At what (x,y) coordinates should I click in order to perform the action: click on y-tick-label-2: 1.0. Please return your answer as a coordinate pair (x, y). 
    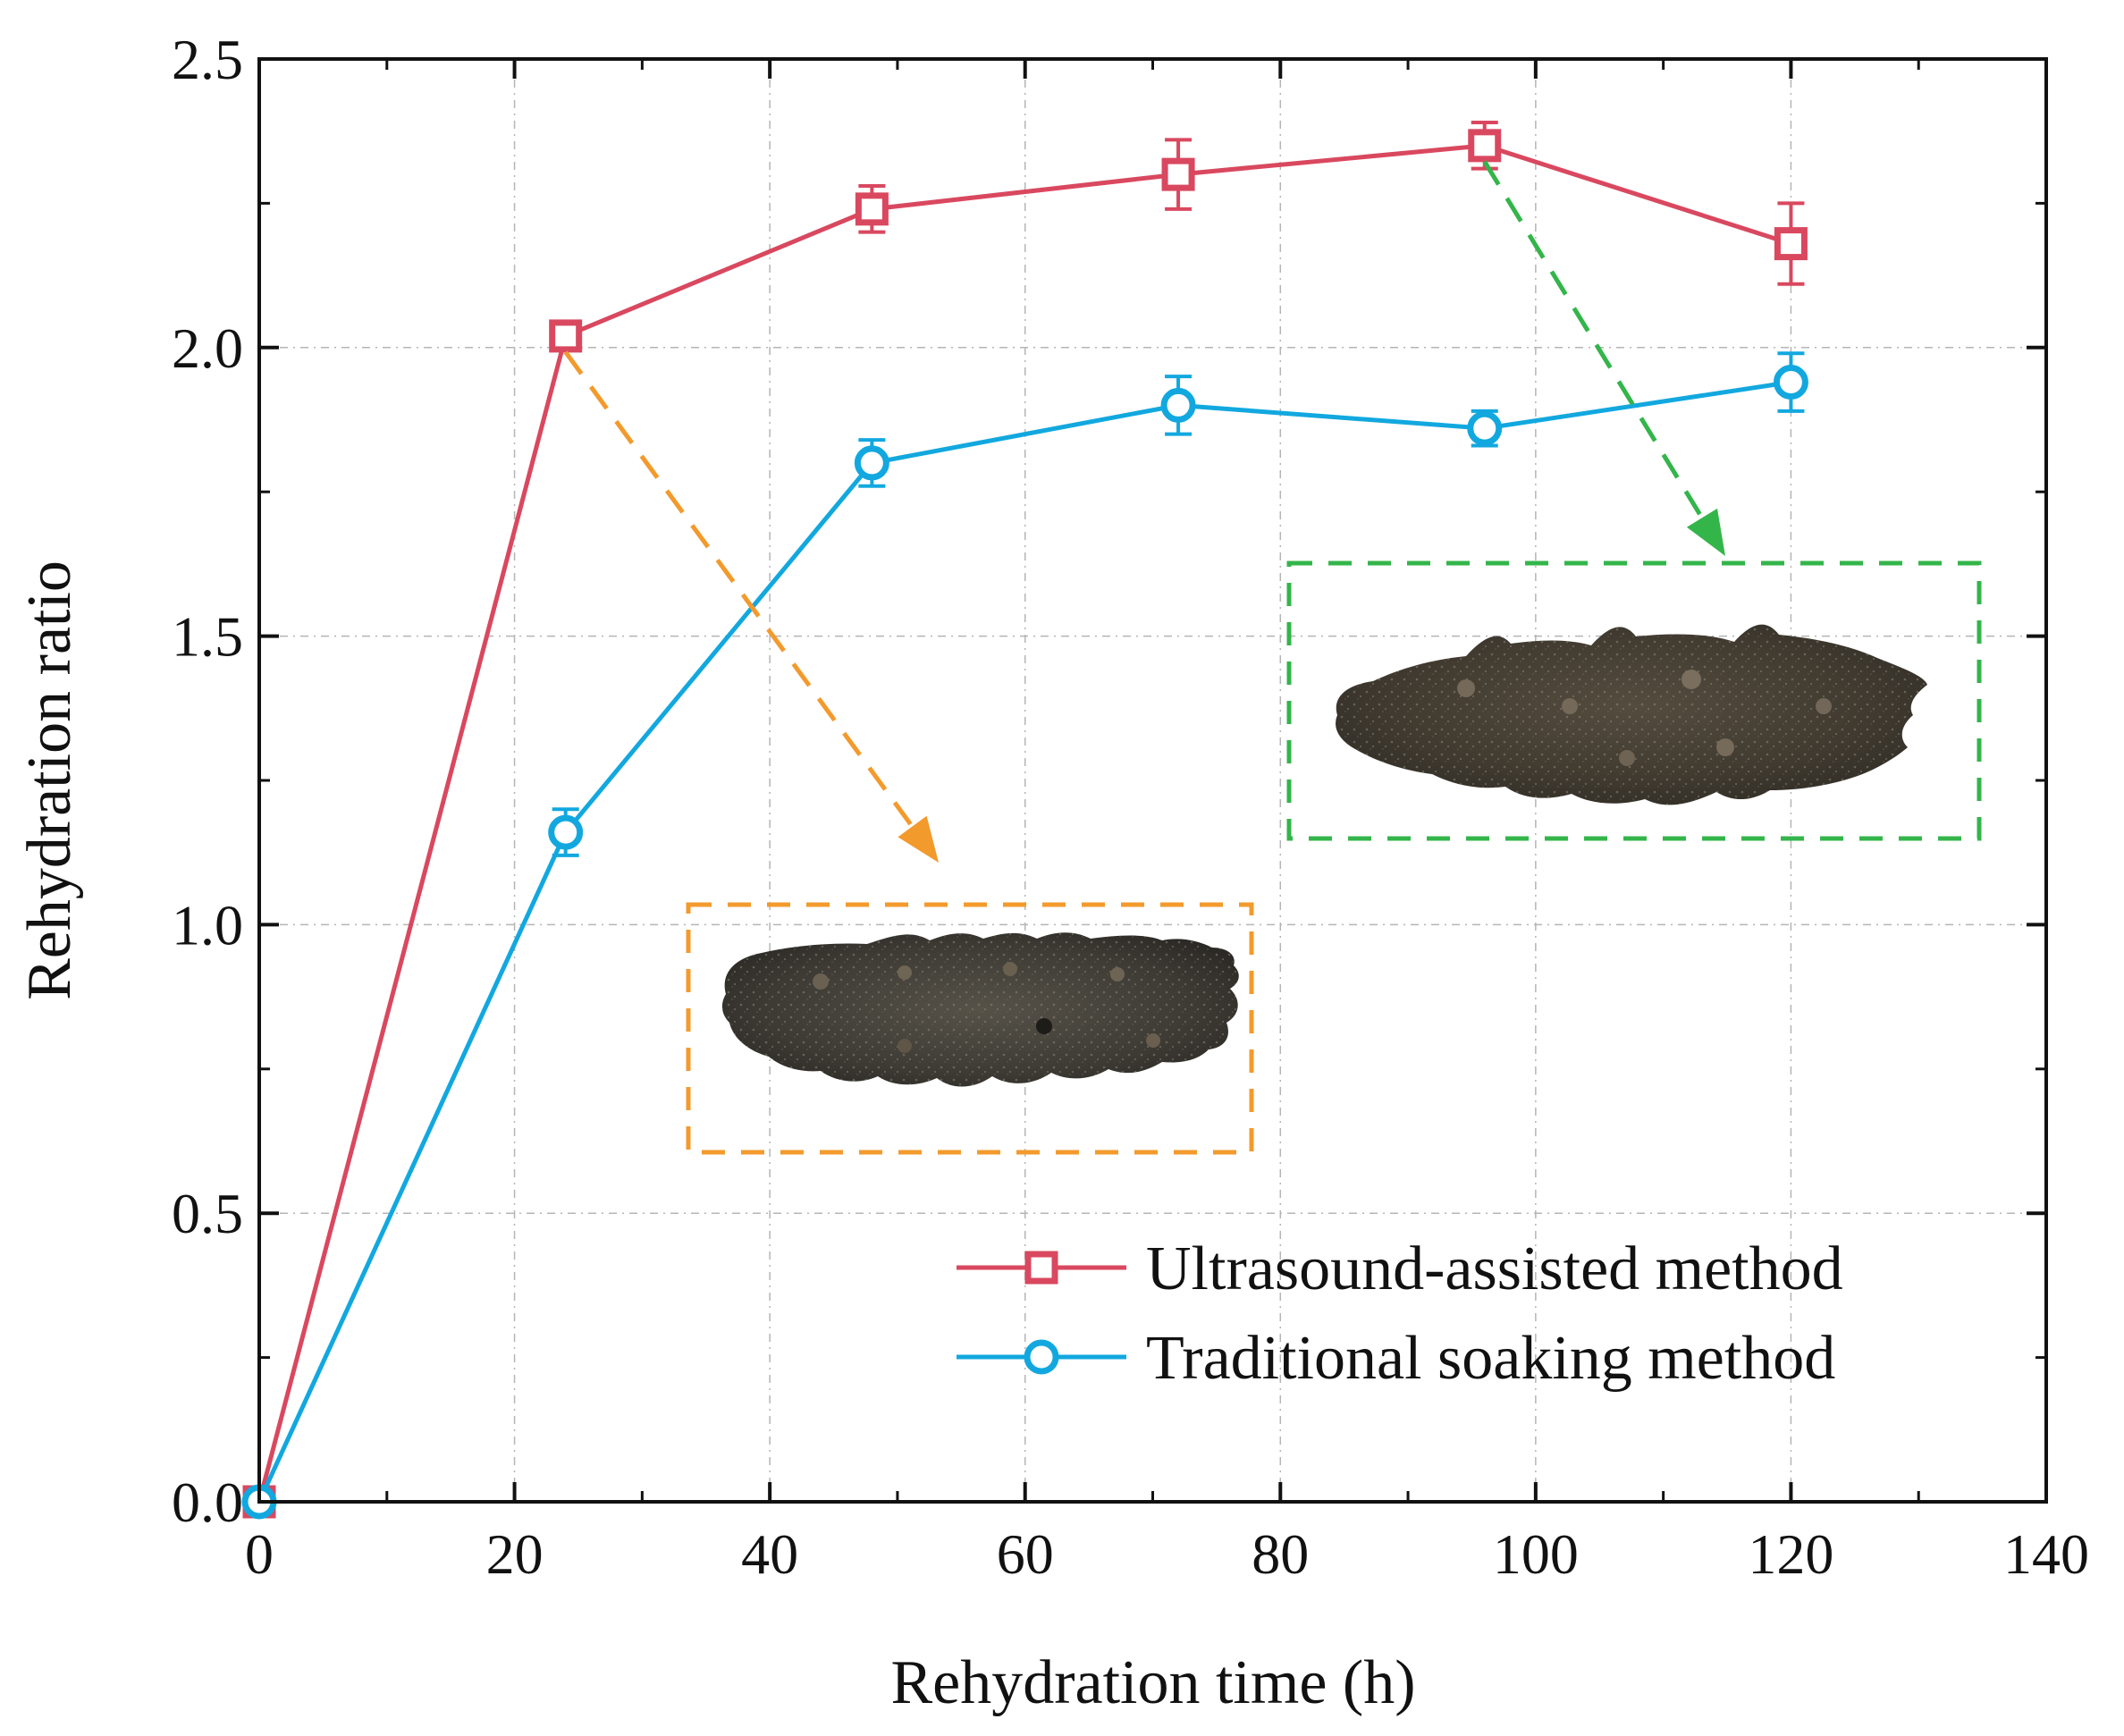
    Looking at the image, I should click on (207, 924).